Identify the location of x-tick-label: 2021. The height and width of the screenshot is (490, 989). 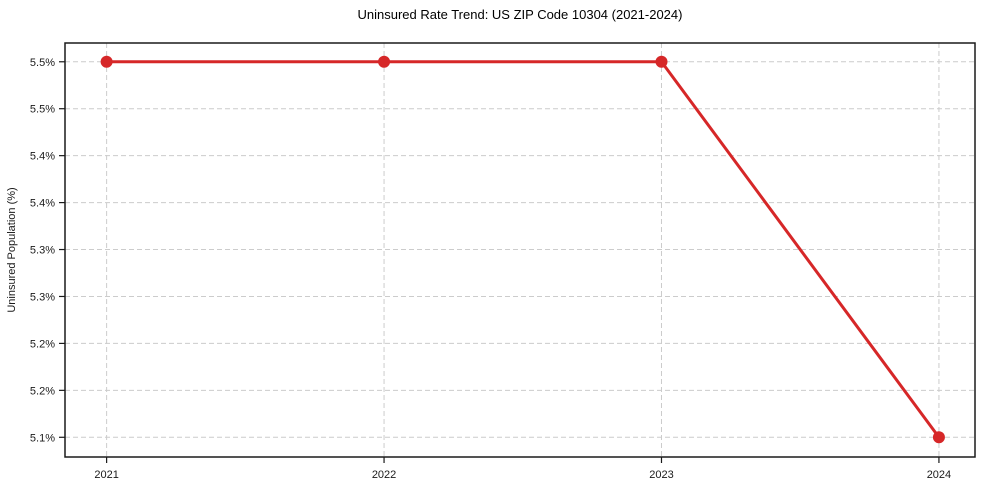
(106, 475).